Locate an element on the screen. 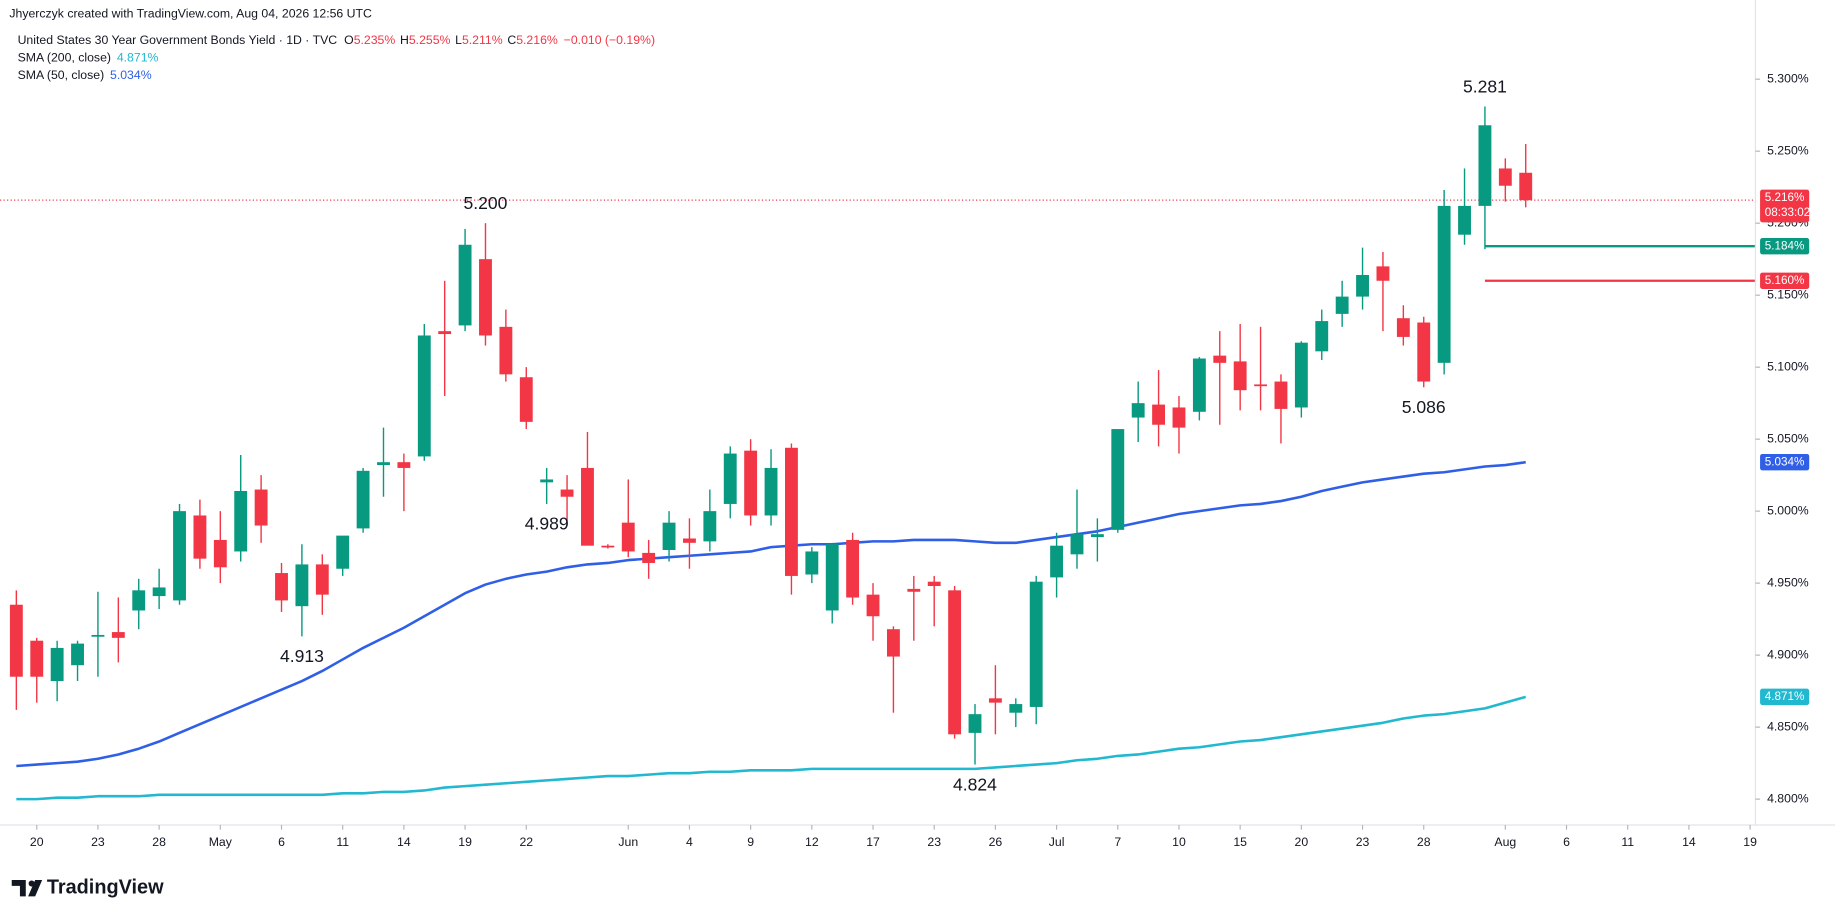 The width and height of the screenshot is (1835, 917). y-tick-label: 5.050% is located at coordinates (1788, 438).